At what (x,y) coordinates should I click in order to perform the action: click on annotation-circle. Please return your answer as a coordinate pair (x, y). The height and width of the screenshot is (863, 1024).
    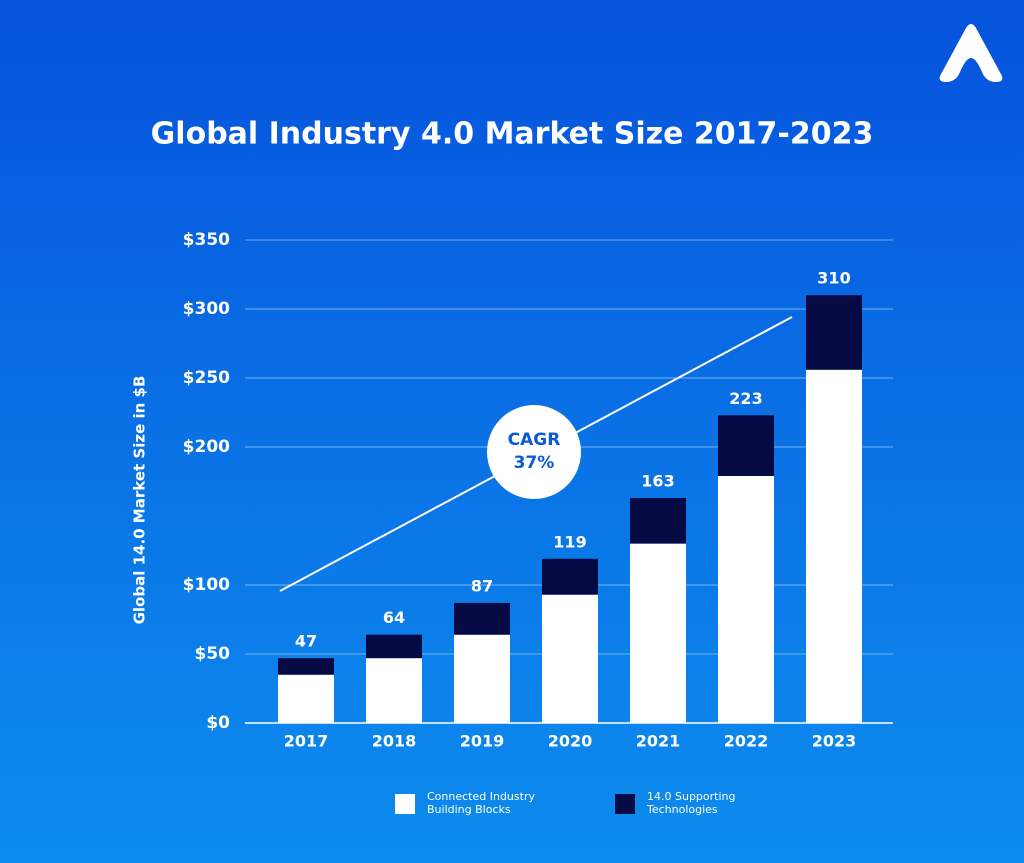
    Looking at the image, I should click on (534, 452).